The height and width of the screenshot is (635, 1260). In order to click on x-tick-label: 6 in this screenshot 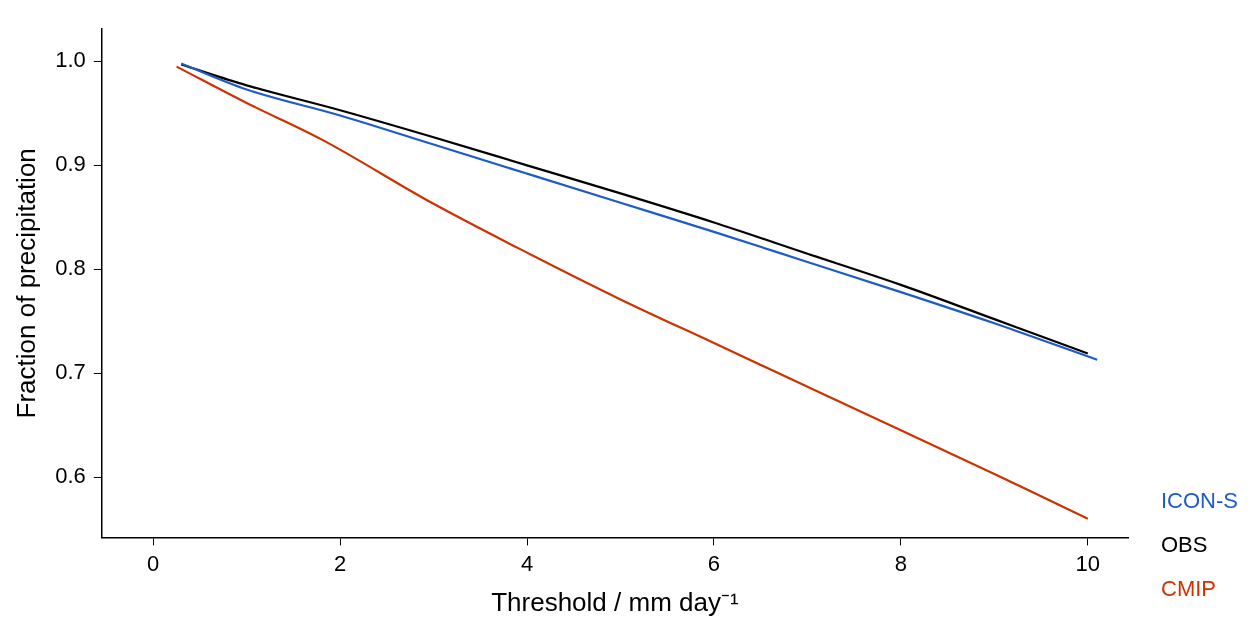, I will do `click(714, 563)`.